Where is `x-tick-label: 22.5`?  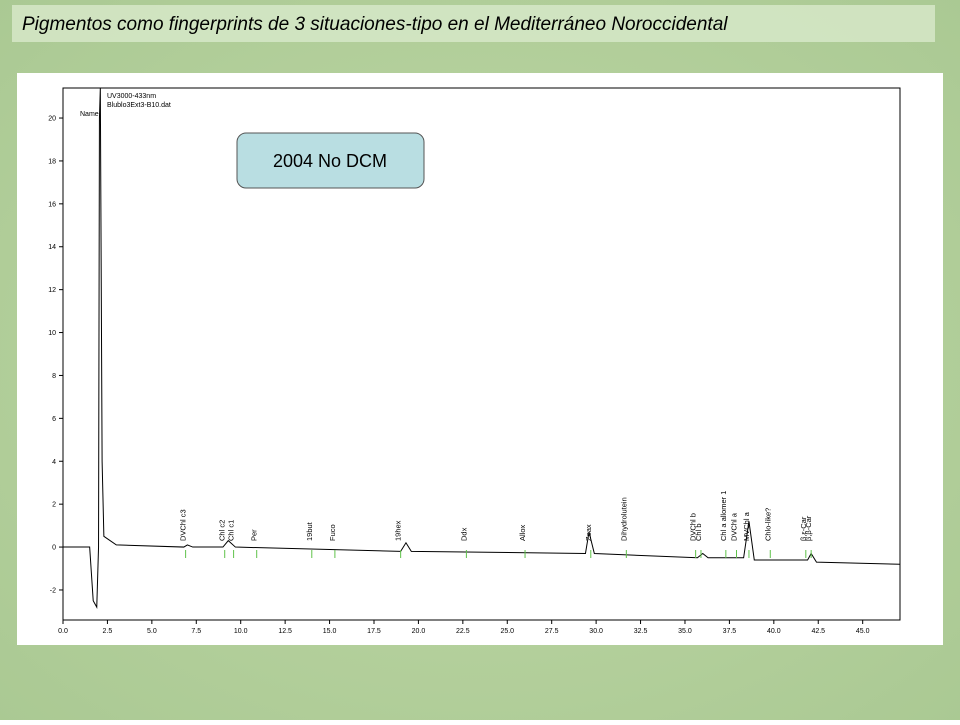
x-tick-label: 22.5 is located at coordinates (463, 631).